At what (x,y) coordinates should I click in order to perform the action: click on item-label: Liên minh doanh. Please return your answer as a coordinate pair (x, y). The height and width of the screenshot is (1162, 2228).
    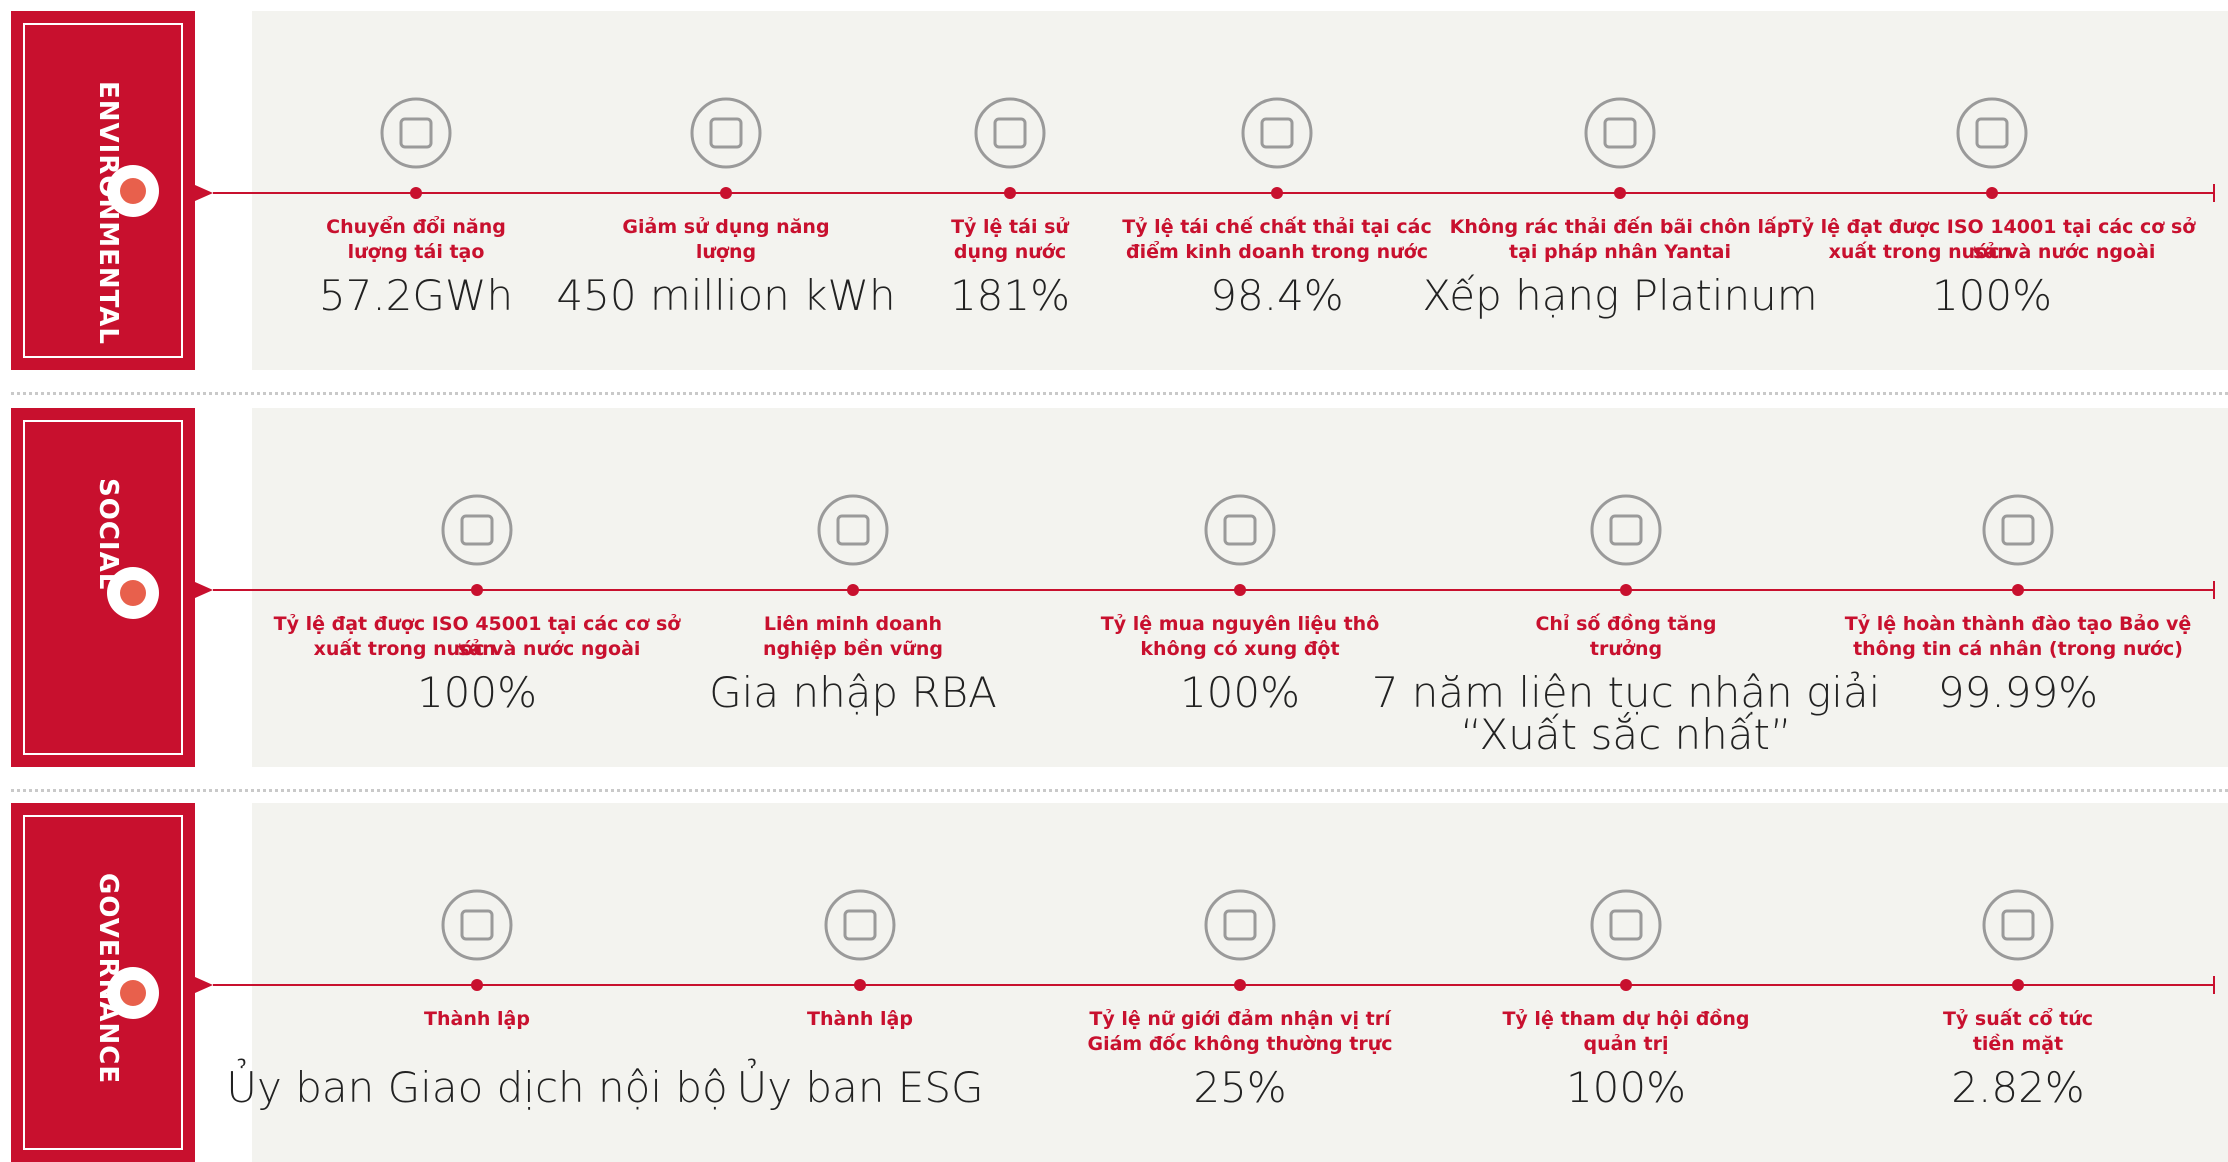
    Looking at the image, I should click on (853, 624).